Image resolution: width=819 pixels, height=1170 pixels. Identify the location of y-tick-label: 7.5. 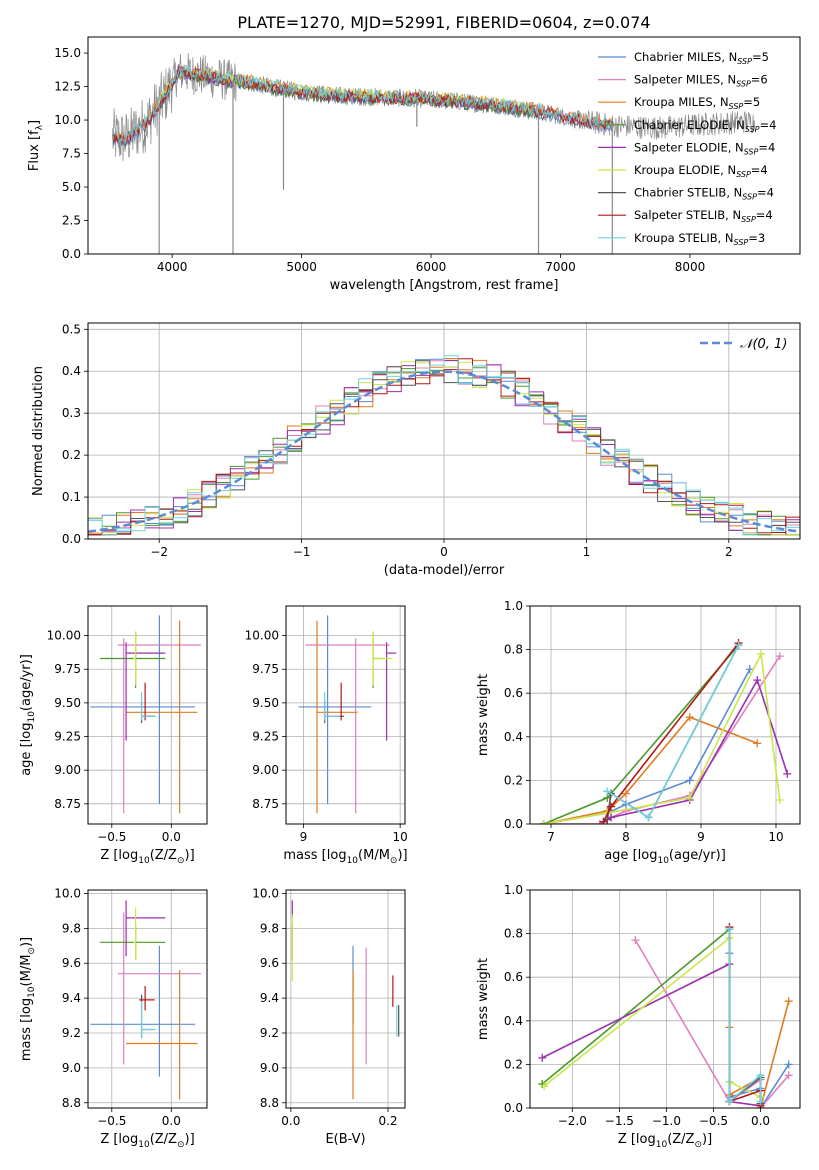
(71, 154).